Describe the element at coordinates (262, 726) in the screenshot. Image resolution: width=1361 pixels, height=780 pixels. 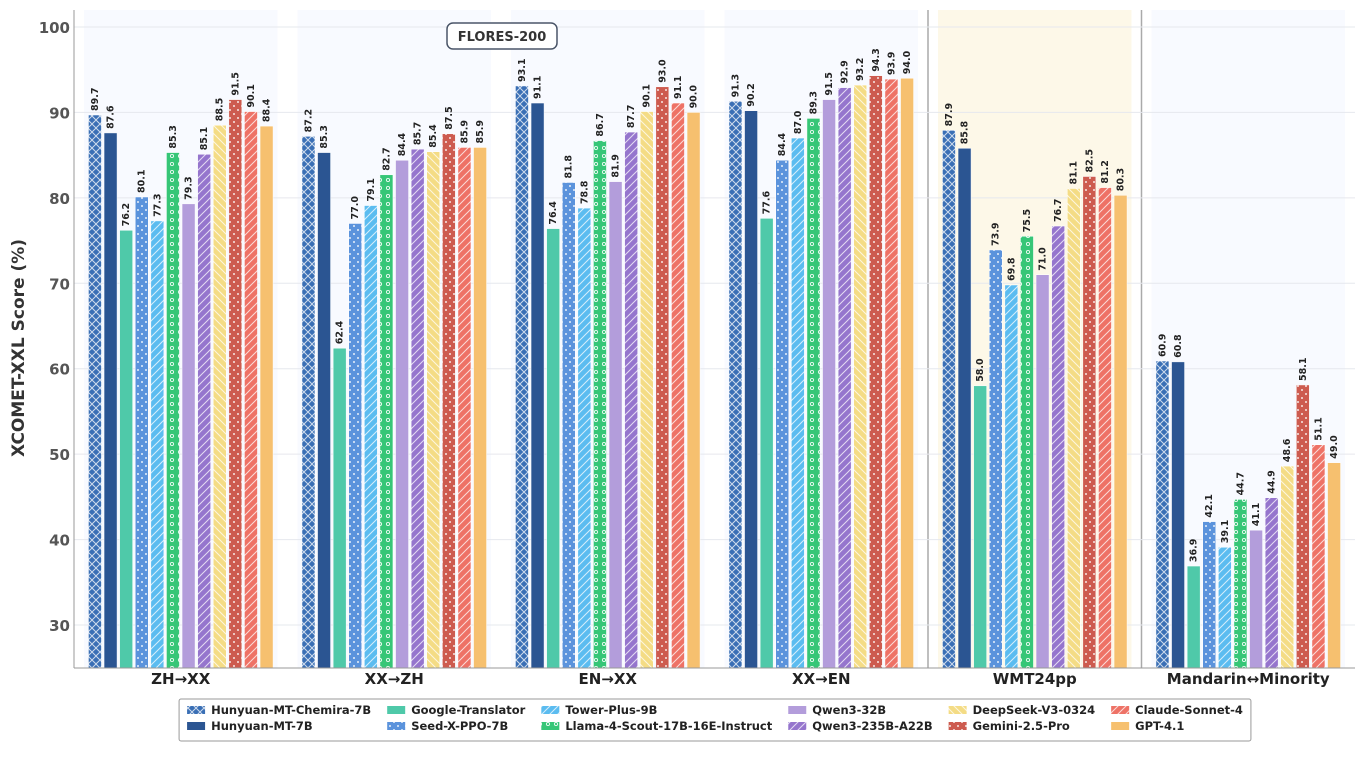
I see `legend-label: Hunyuan-MT-7B` at that location.